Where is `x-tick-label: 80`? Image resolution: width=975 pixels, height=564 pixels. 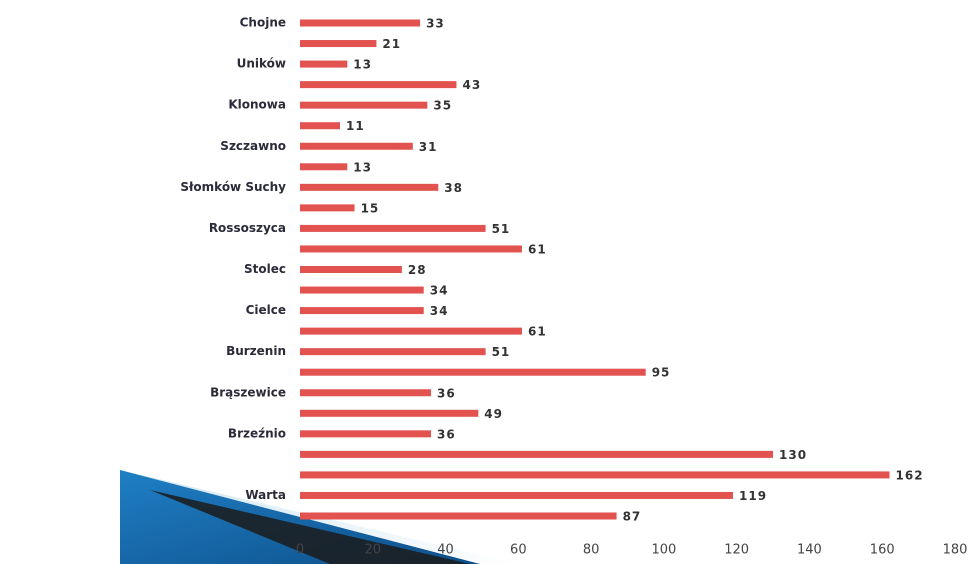
x-tick-label: 80 is located at coordinates (591, 550).